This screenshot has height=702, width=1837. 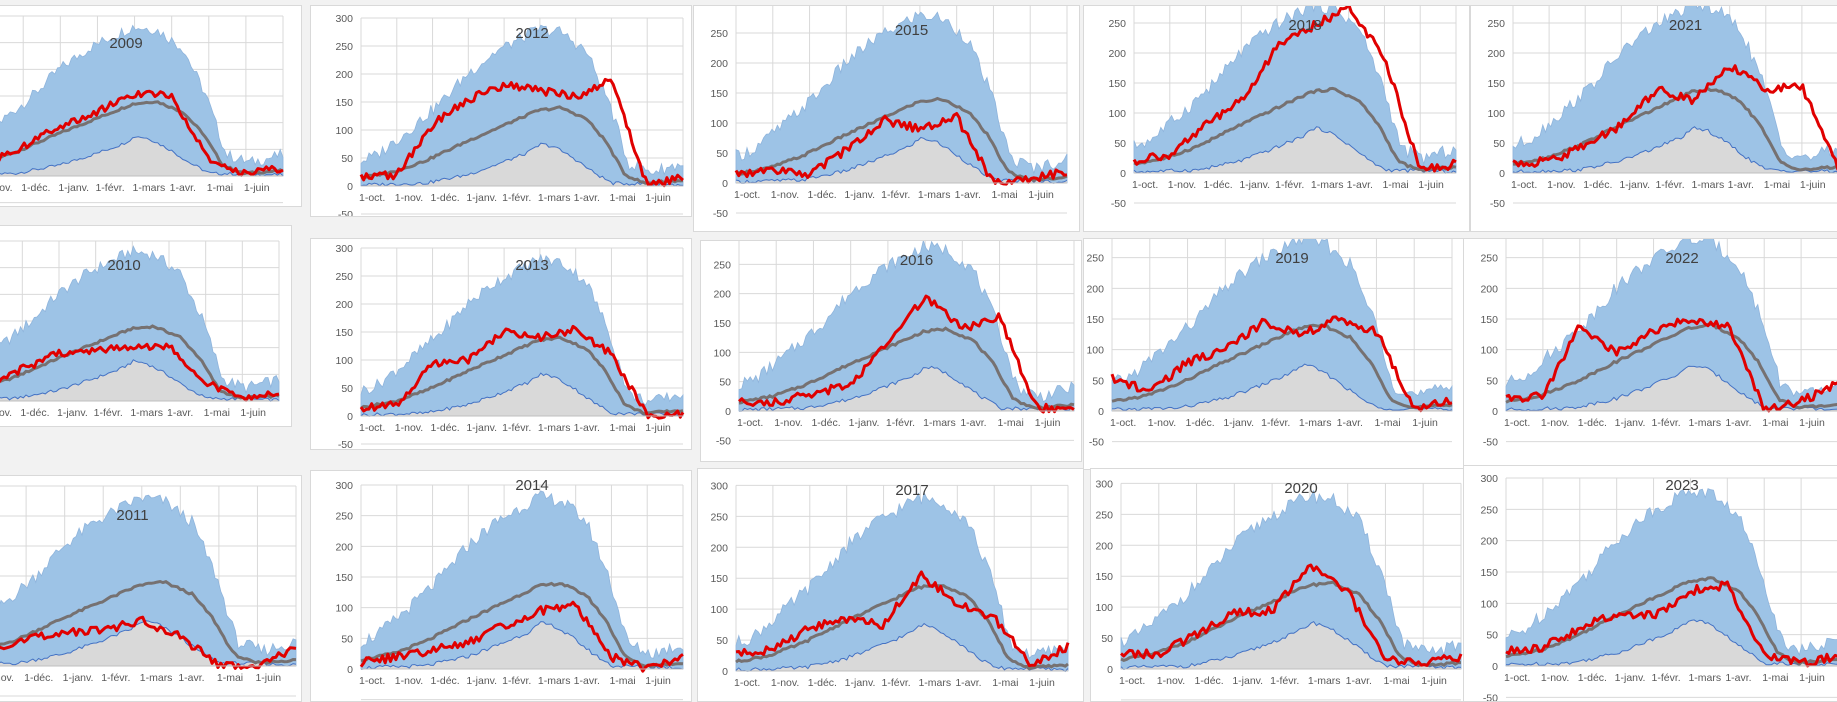 What do you see at coordinates (531, 485) in the screenshot?
I see `chart-title: 2014` at bounding box center [531, 485].